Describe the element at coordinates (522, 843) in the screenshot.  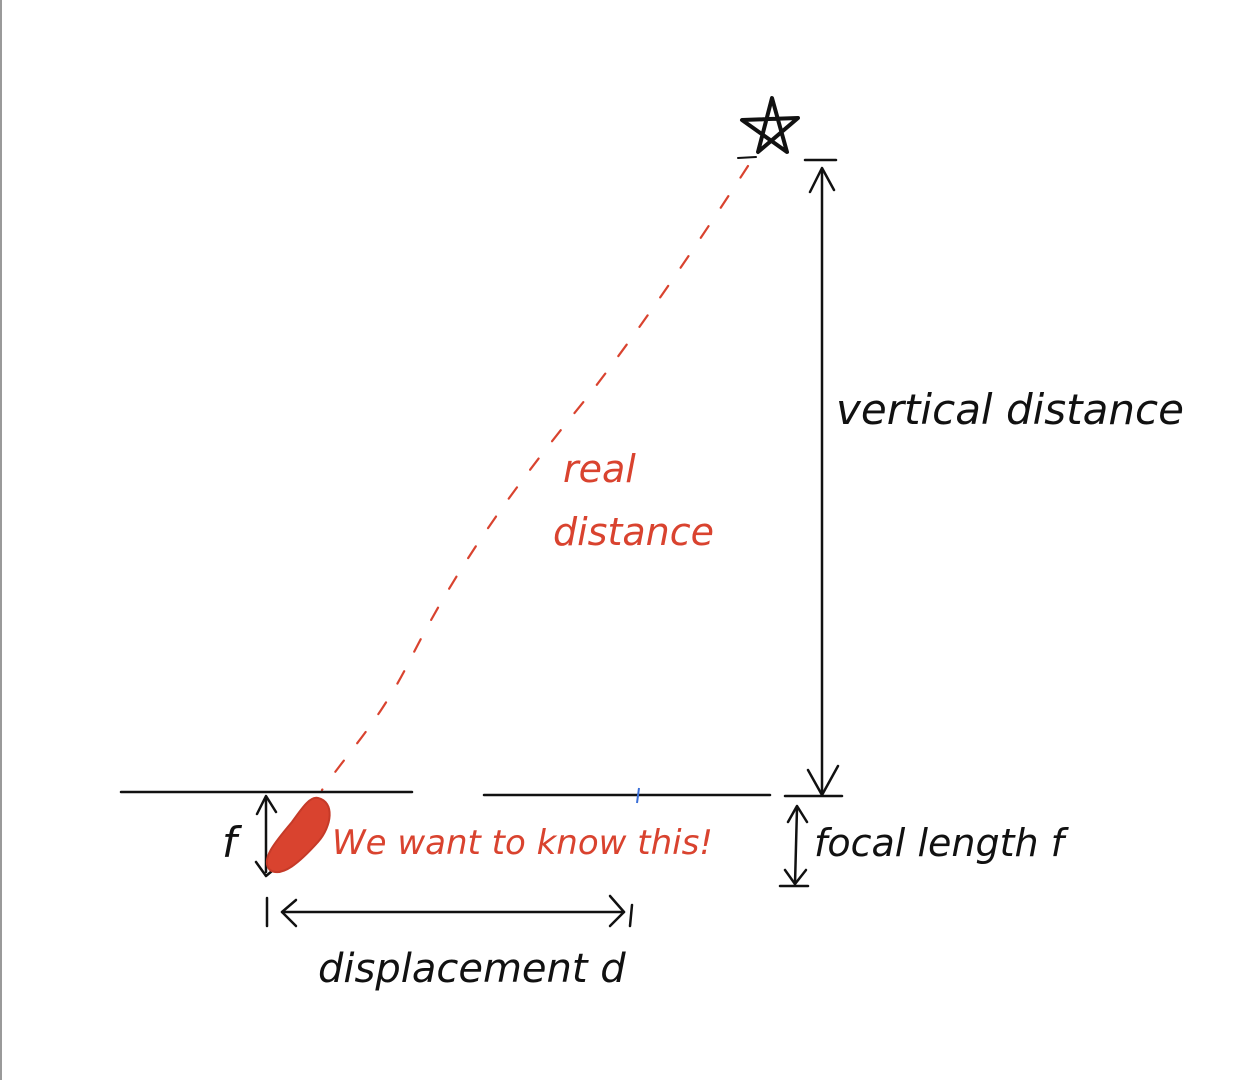
I see `annotation-label: We want to know this!` at that location.